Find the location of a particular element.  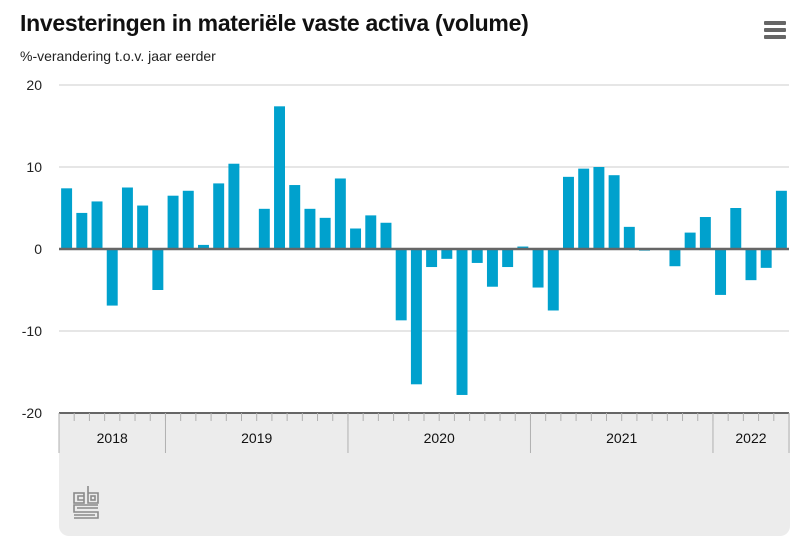

y-tick-label: -10 is located at coordinates (32, 331).